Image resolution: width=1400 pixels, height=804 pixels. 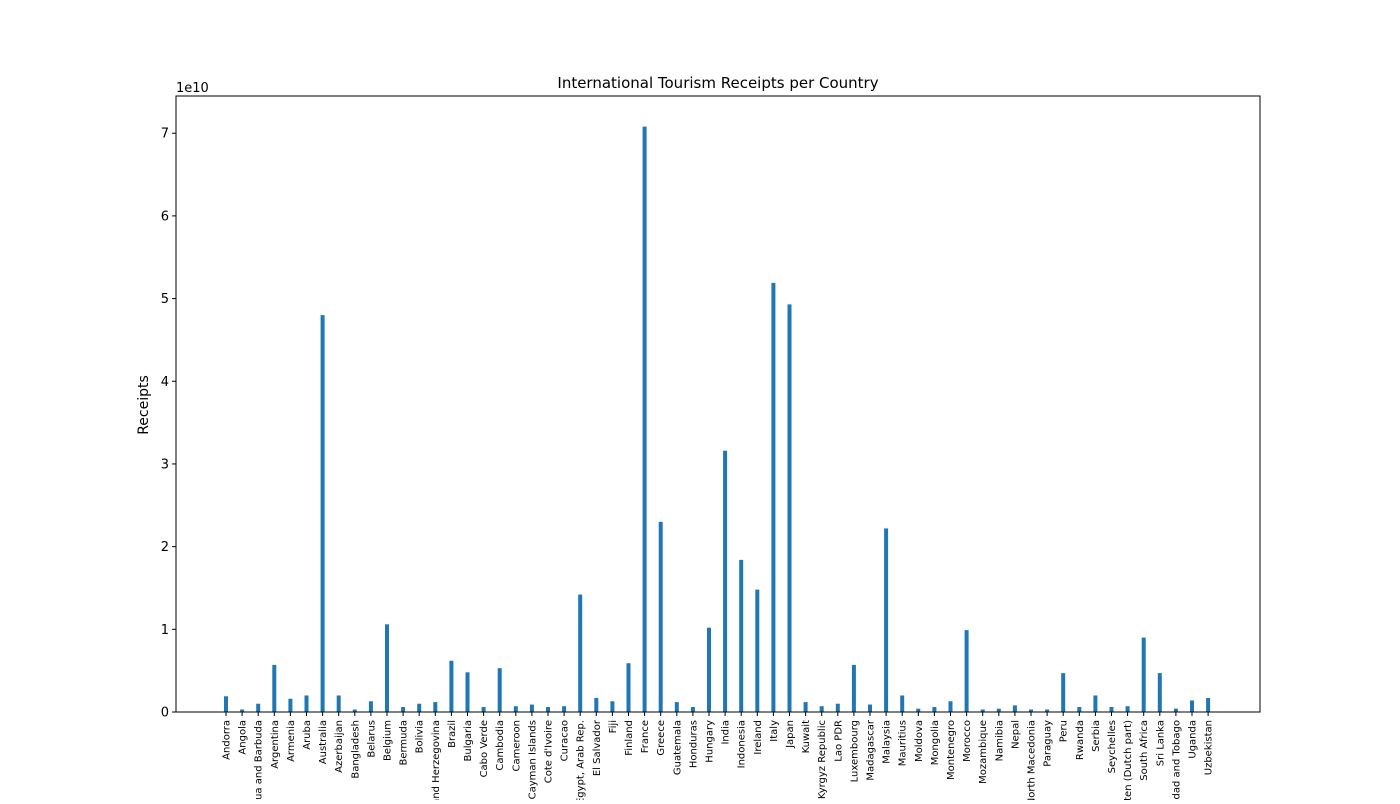 What do you see at coordinates (144, 405) in the screenshot?
I see `y-axis-label: Receipts` at bounding box center [144, 405].